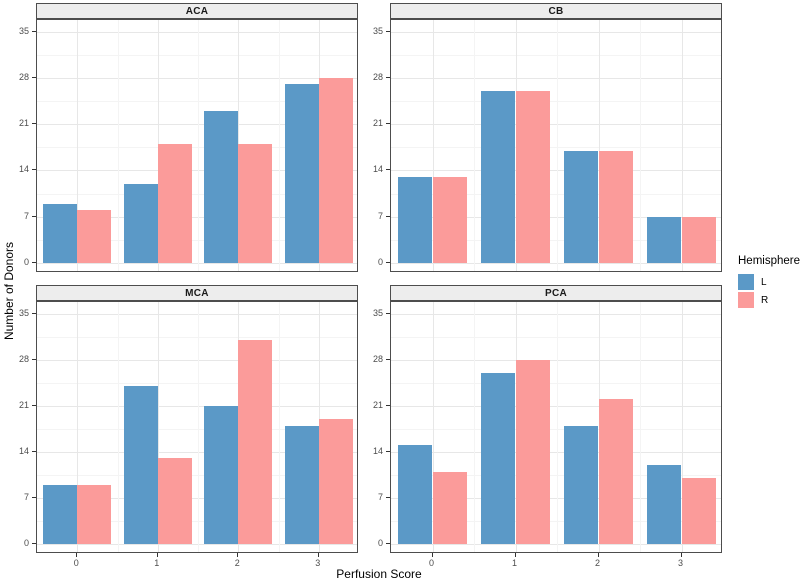  Describe the element at coordinates (555, 293) in the screenshot. I see `facet-strip-label: PCA` at that location.